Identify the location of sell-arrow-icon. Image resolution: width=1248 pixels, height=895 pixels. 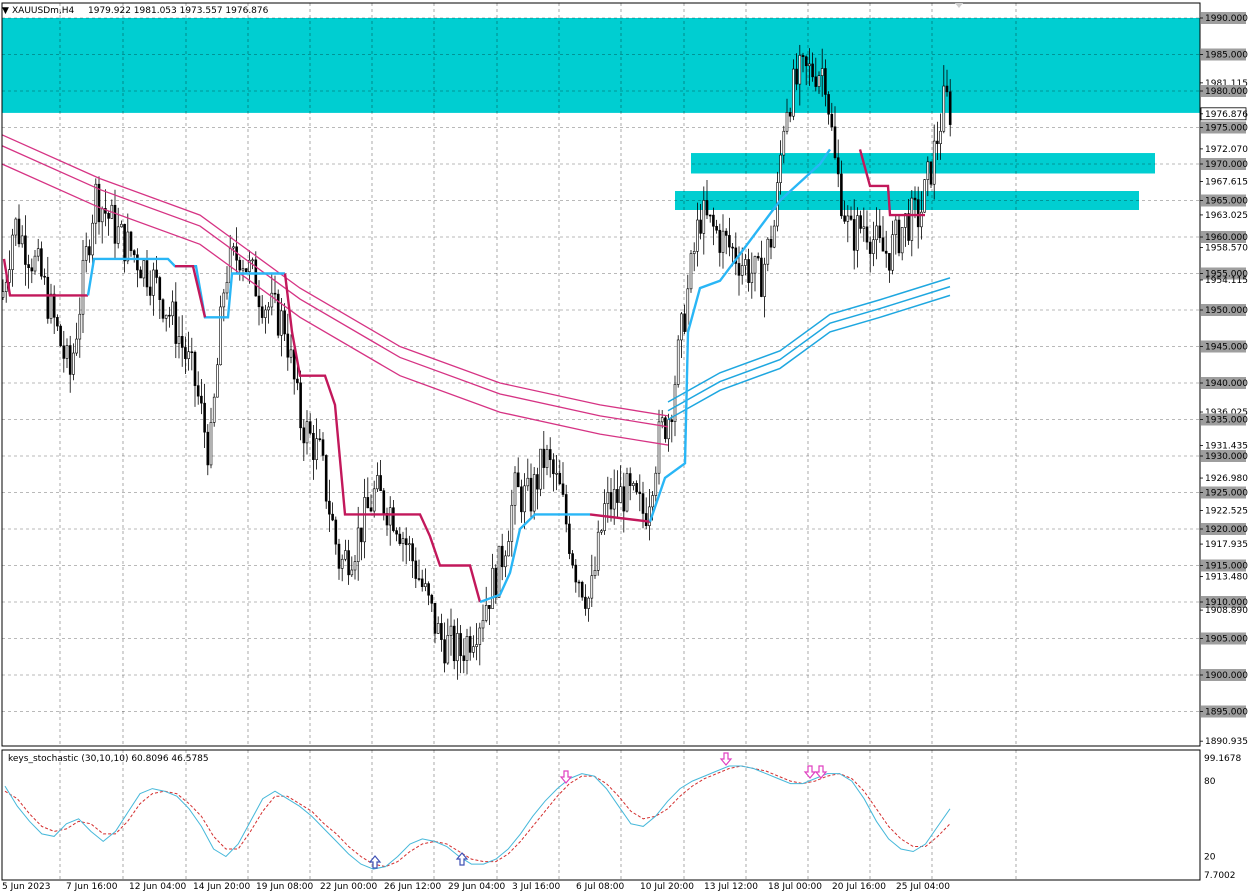
(821, 772).